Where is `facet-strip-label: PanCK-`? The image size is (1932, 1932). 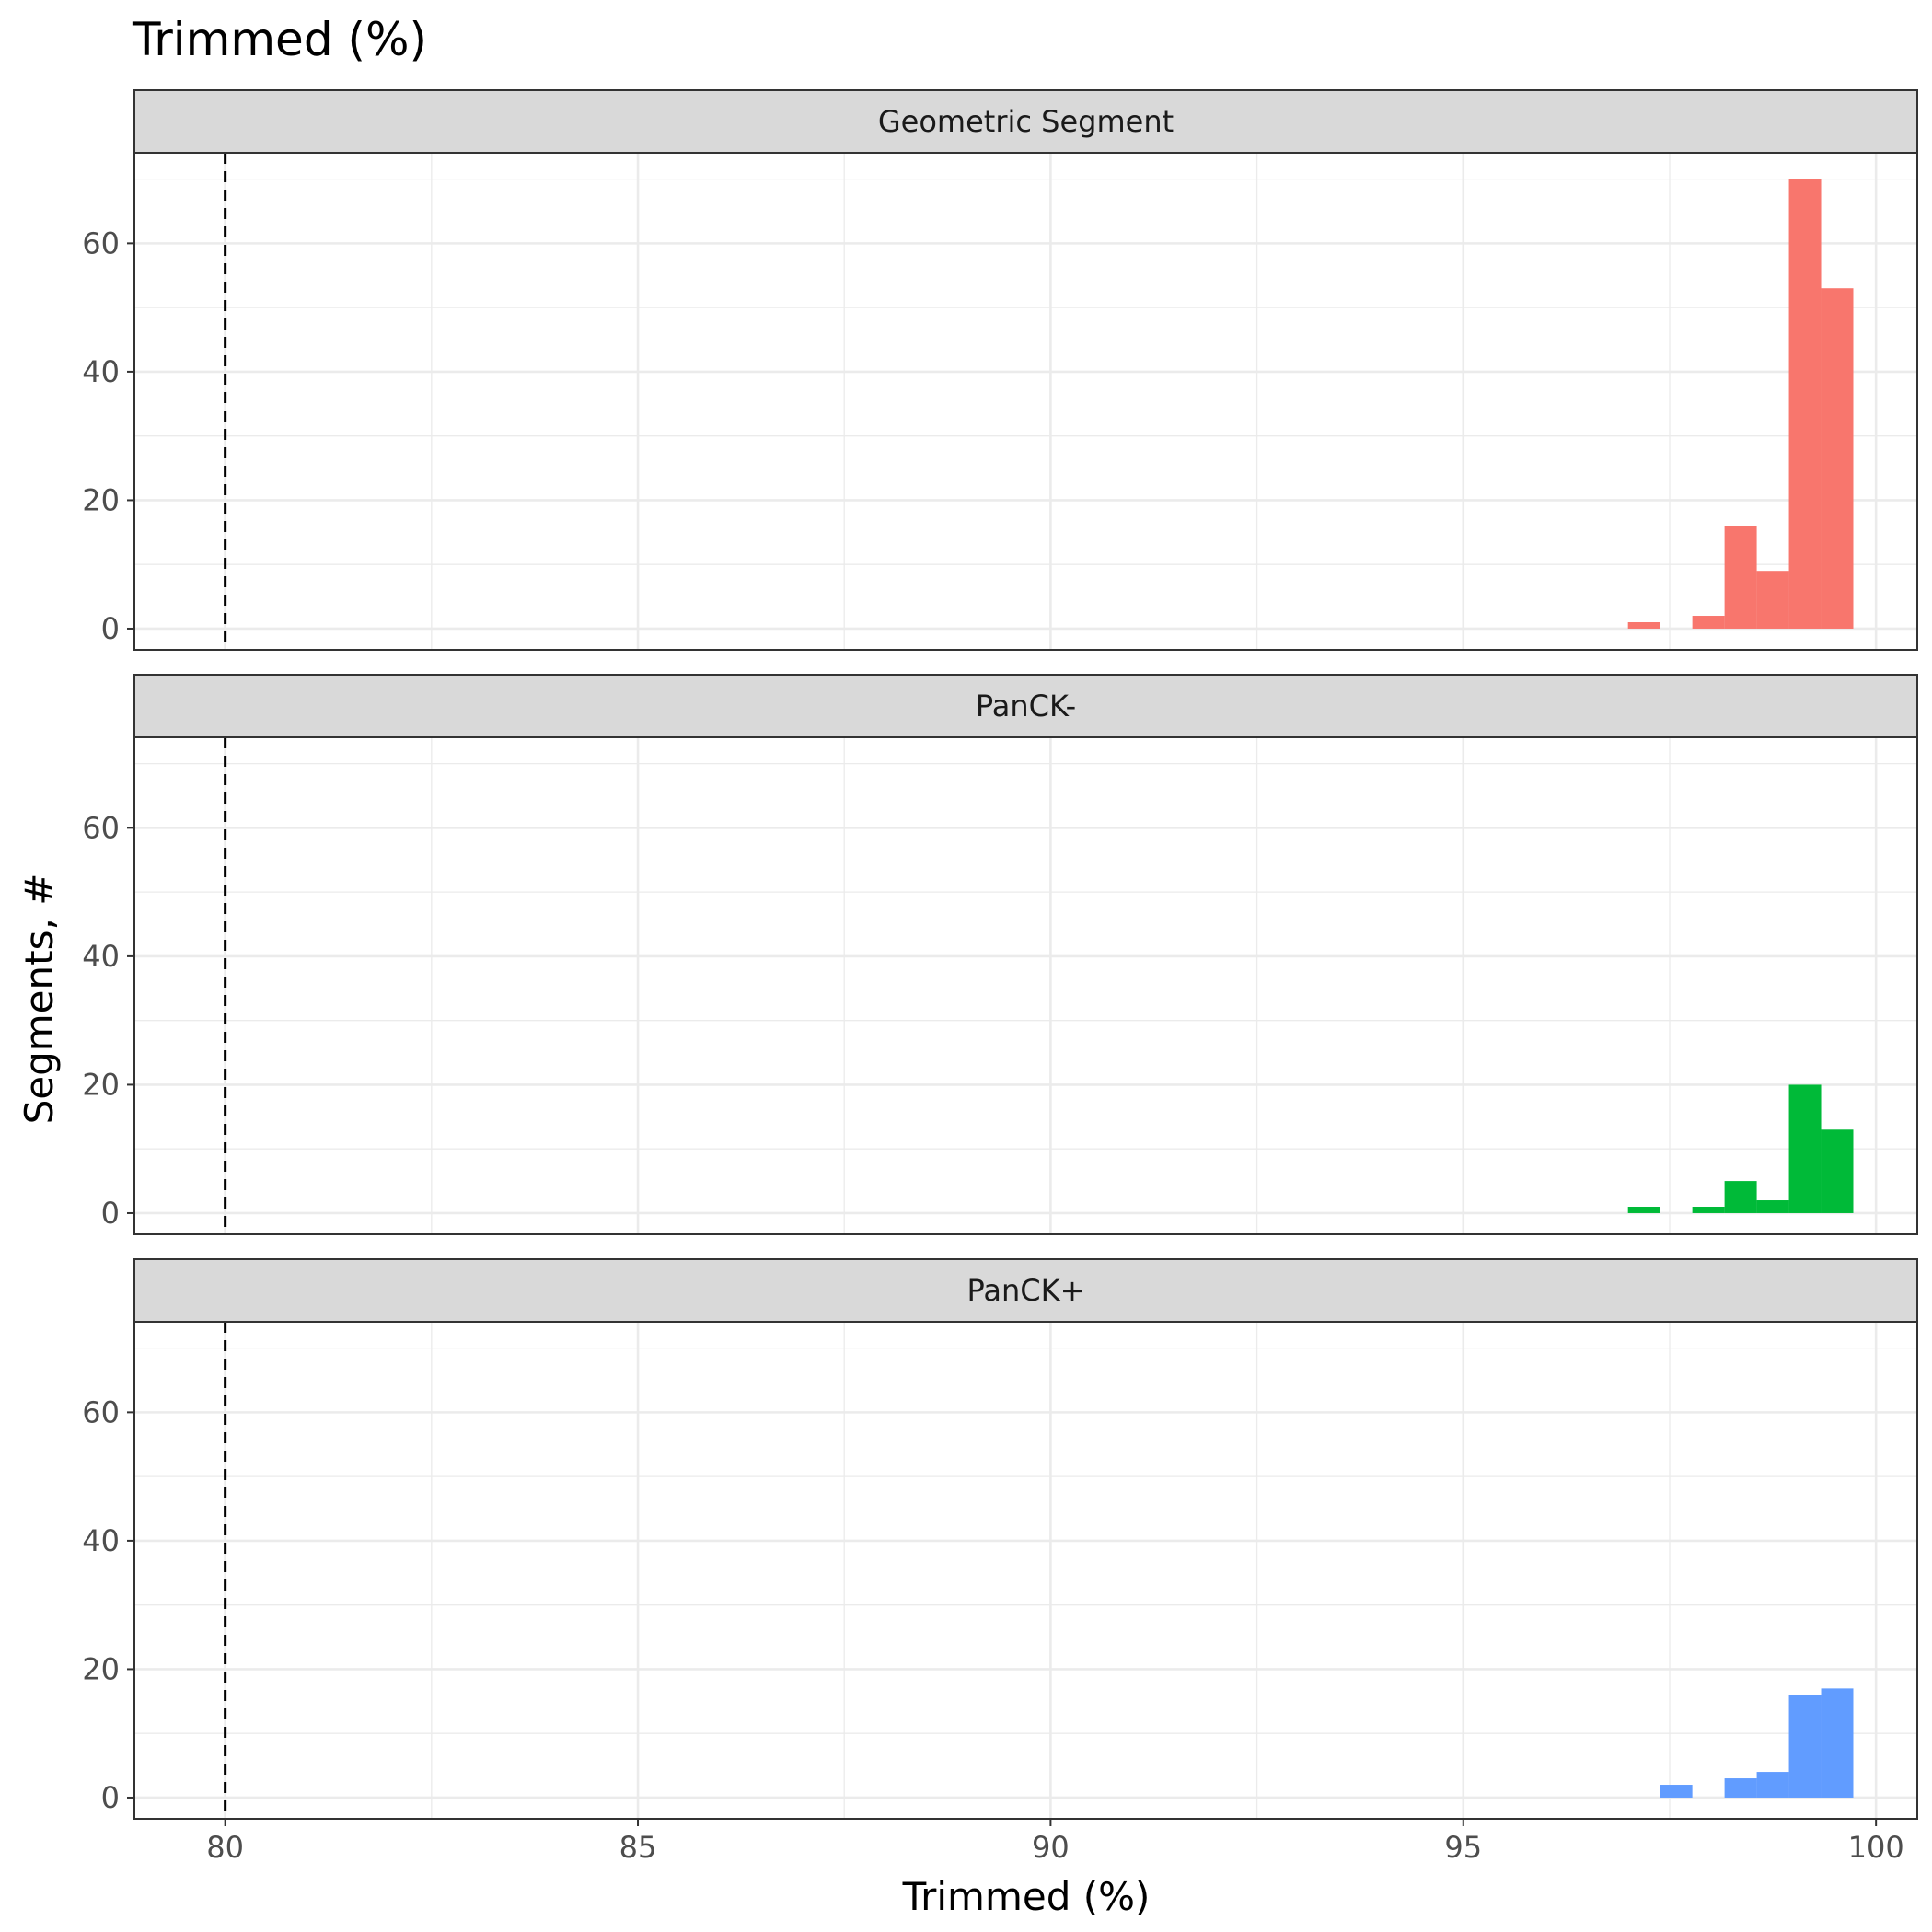
facet-strip-label: PanCK- is located at coordinates (1026, 706).